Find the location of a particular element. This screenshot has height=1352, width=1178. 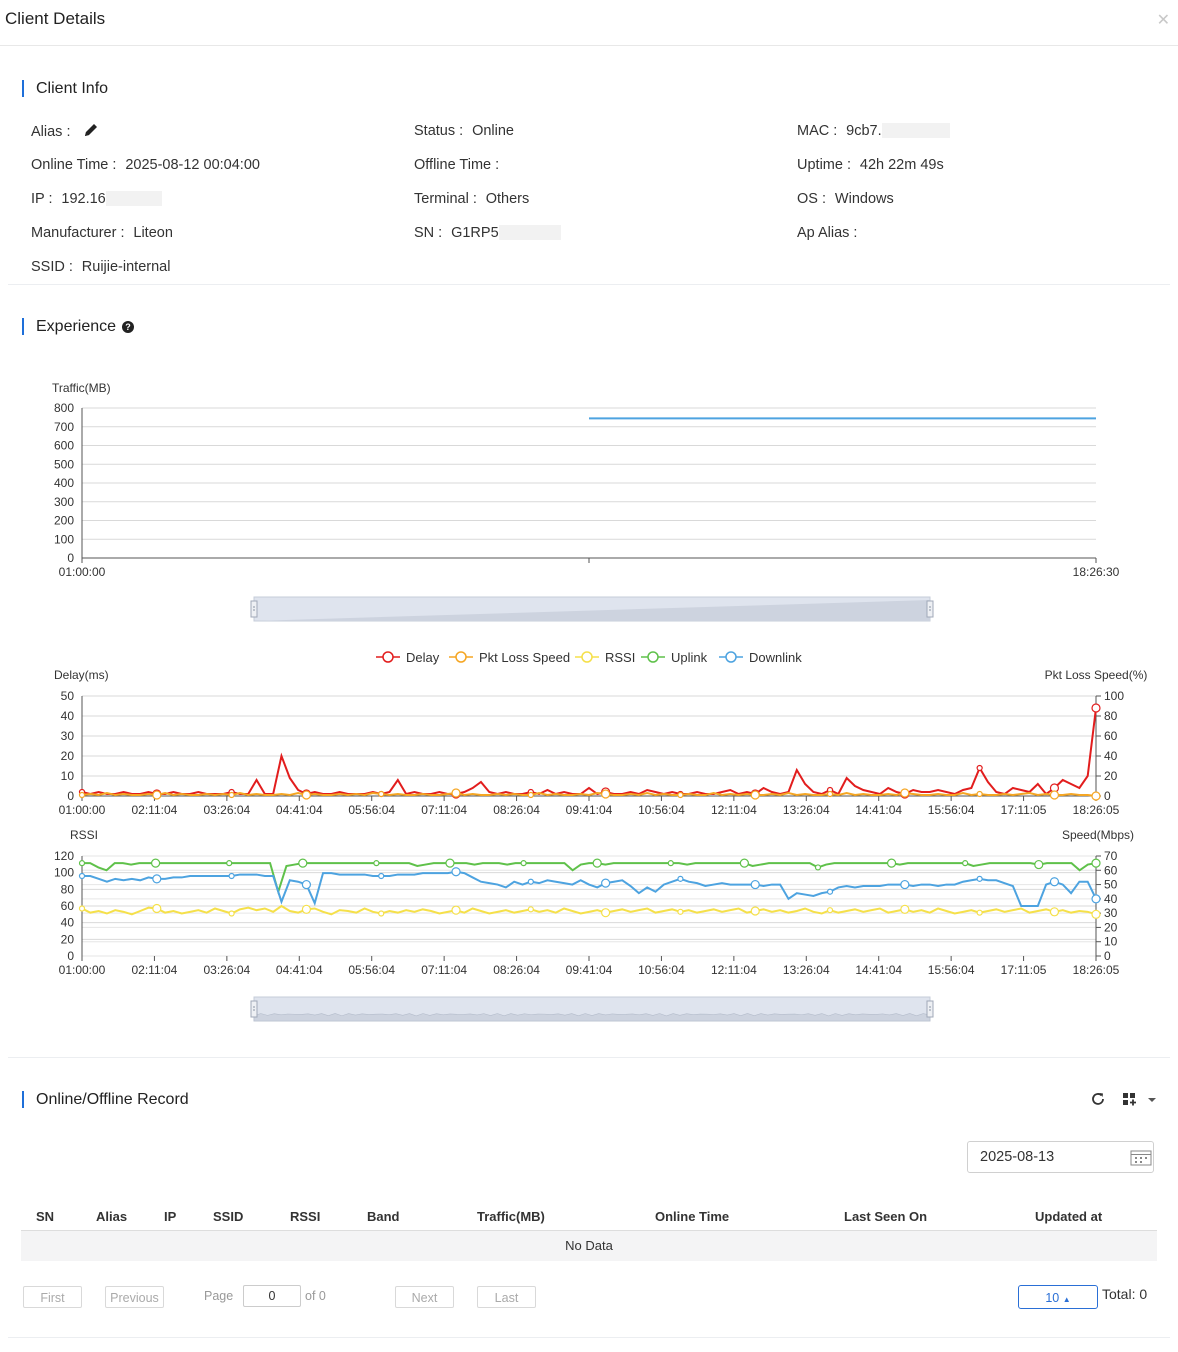

status-row: Status : Online is located at coordinates (464, 131).